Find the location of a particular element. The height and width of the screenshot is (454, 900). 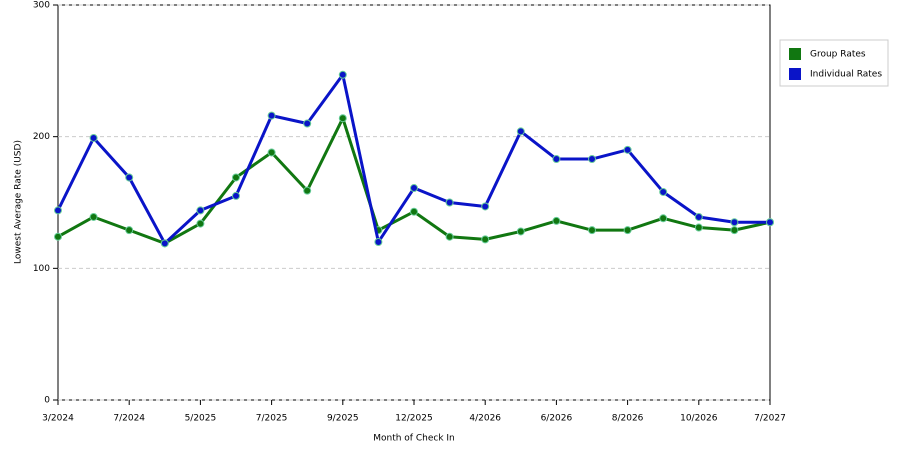

x-tick-label: 7/2024 is located at coordinates (129, 419).